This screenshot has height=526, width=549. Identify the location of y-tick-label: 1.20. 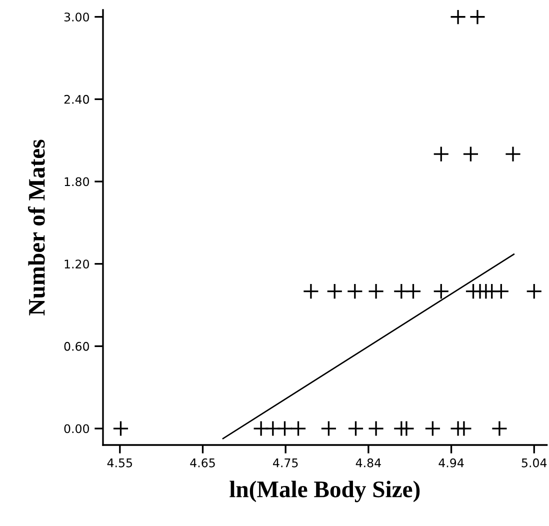
(77, 264).